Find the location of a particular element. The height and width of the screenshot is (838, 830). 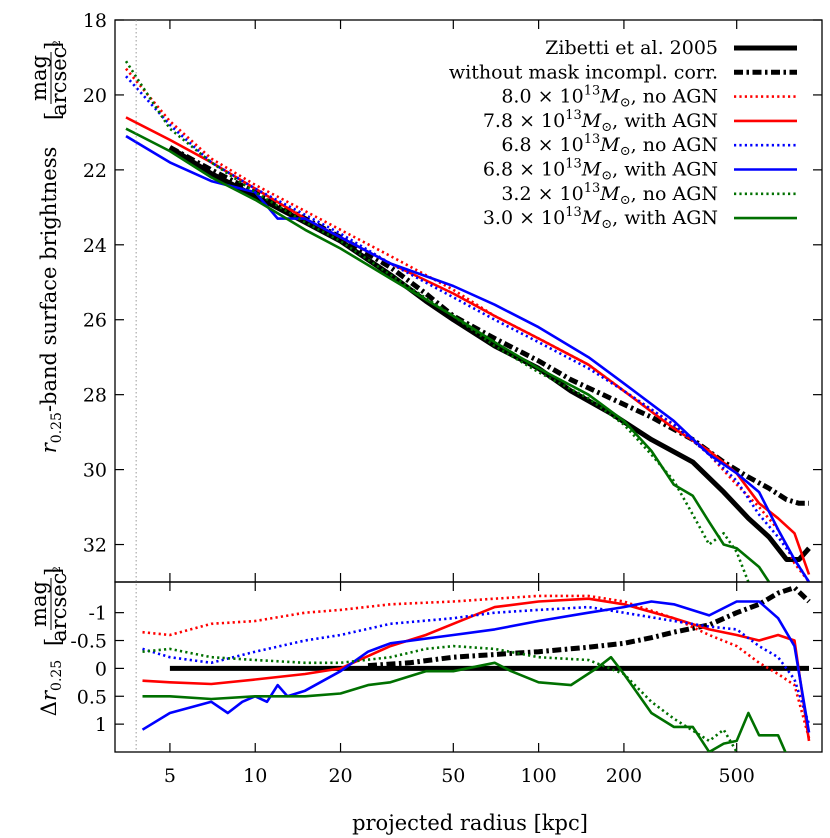

bottom-series-7-8-10-13-m-with-agn is located at coordinates (476, 669).